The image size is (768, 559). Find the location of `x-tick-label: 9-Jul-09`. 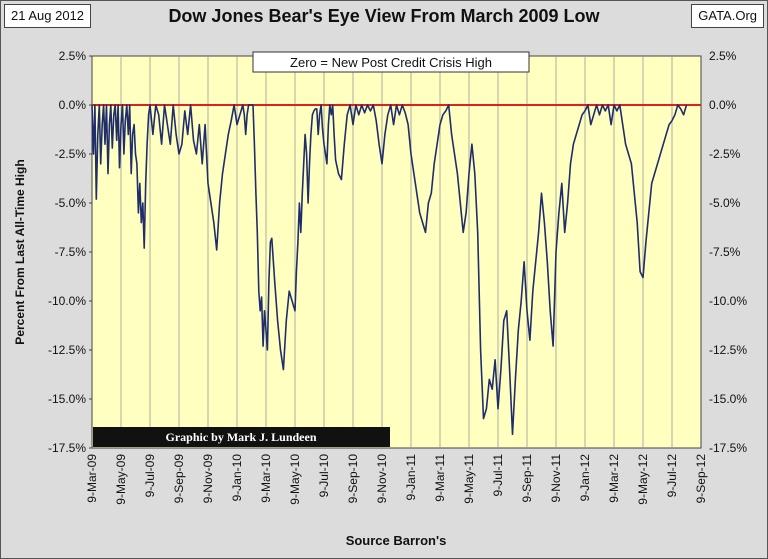

x-tick-label: 9-Jul-09 is located at coordinates (150, 476).